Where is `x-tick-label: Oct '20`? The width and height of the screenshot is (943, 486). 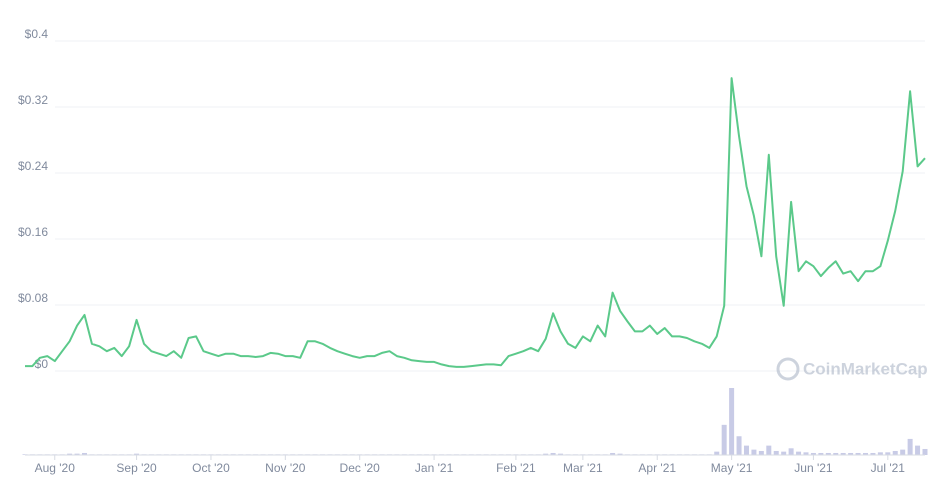 x-tick-label: Oct '20 is located at coordinates (211, 468).